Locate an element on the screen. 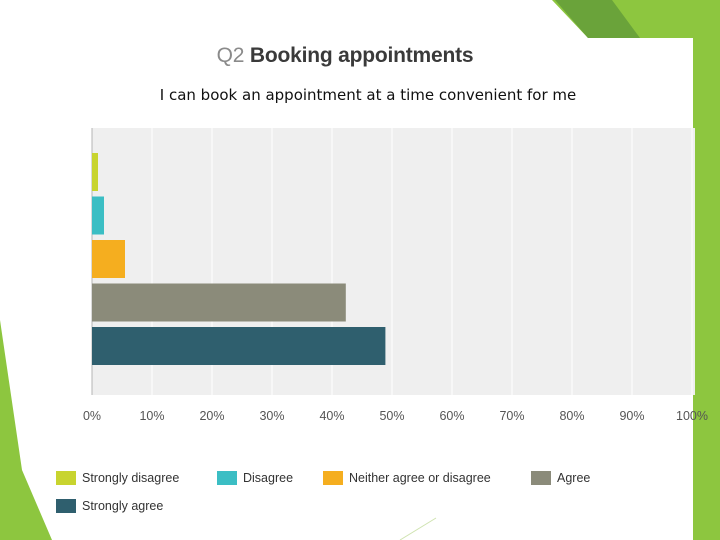  accent-line-bottom is located at coordinates (418, 528).